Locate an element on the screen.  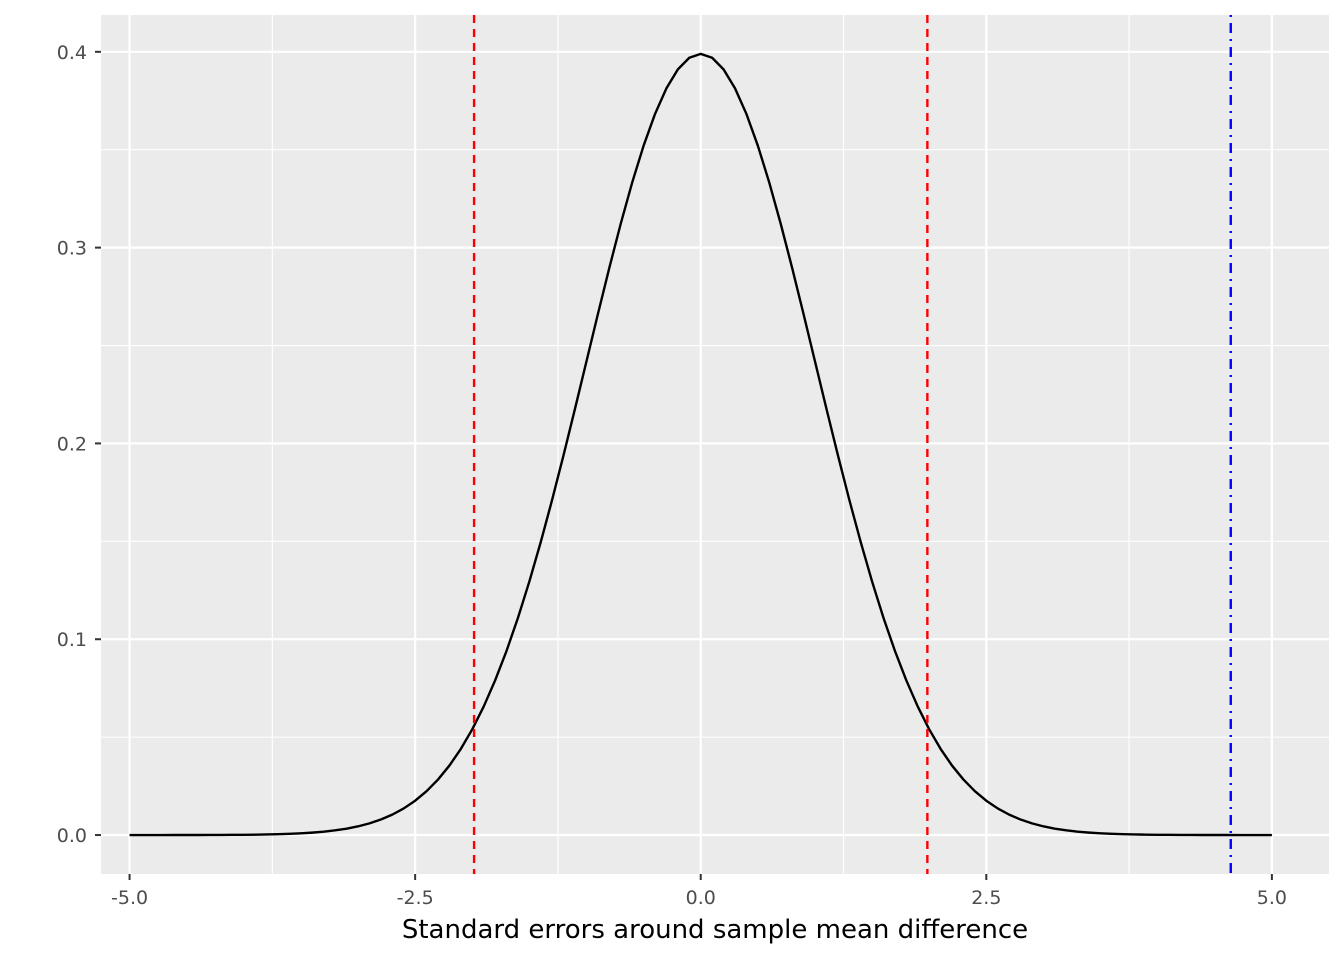
y-tick-label: 0.0 is located at coordinates (72, 836).